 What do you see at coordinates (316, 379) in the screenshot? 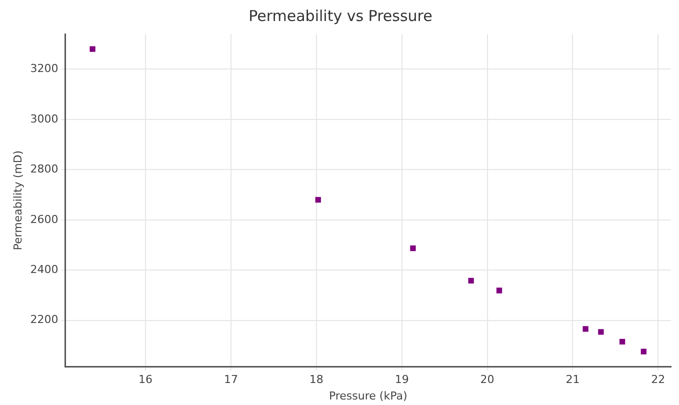
I see `x-tick-label: 18` at bounding box center [316, 379].